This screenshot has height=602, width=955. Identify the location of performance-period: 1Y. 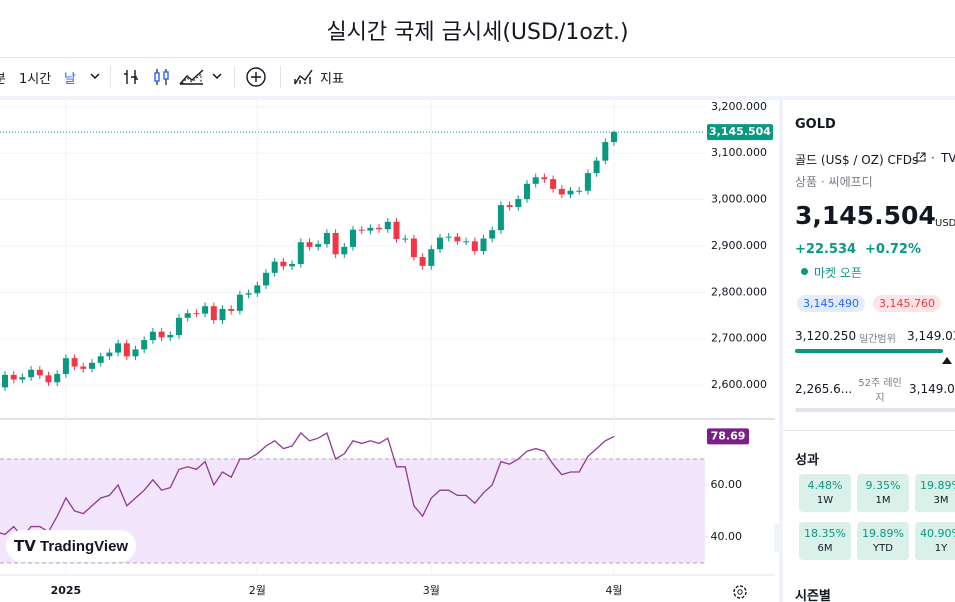
(941, 548).